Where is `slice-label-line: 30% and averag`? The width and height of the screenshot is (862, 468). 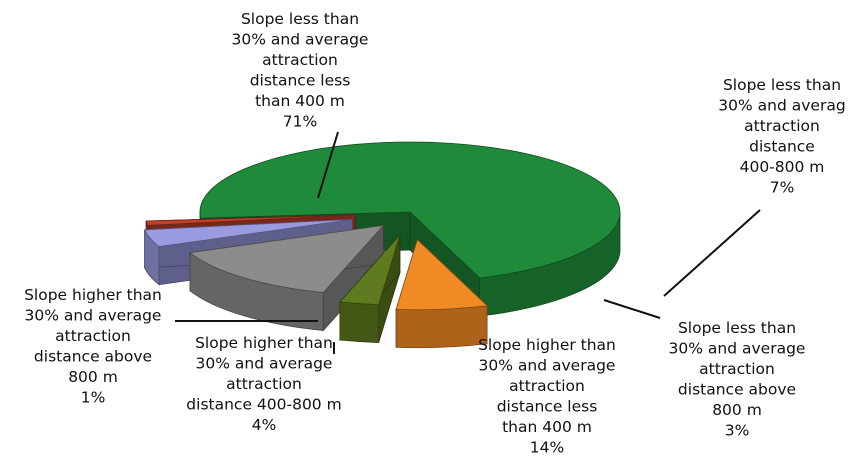 slice-label-line: 30% and averag is located at coordinates (781, 106).